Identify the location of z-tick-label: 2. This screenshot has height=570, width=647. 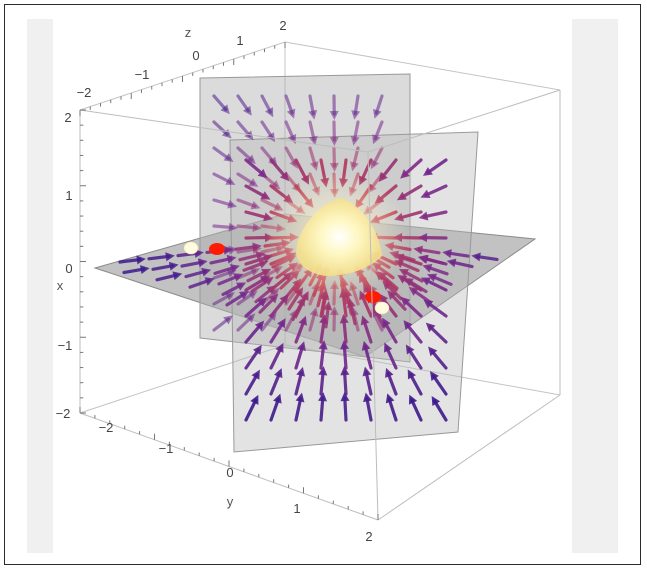
(282, 25).